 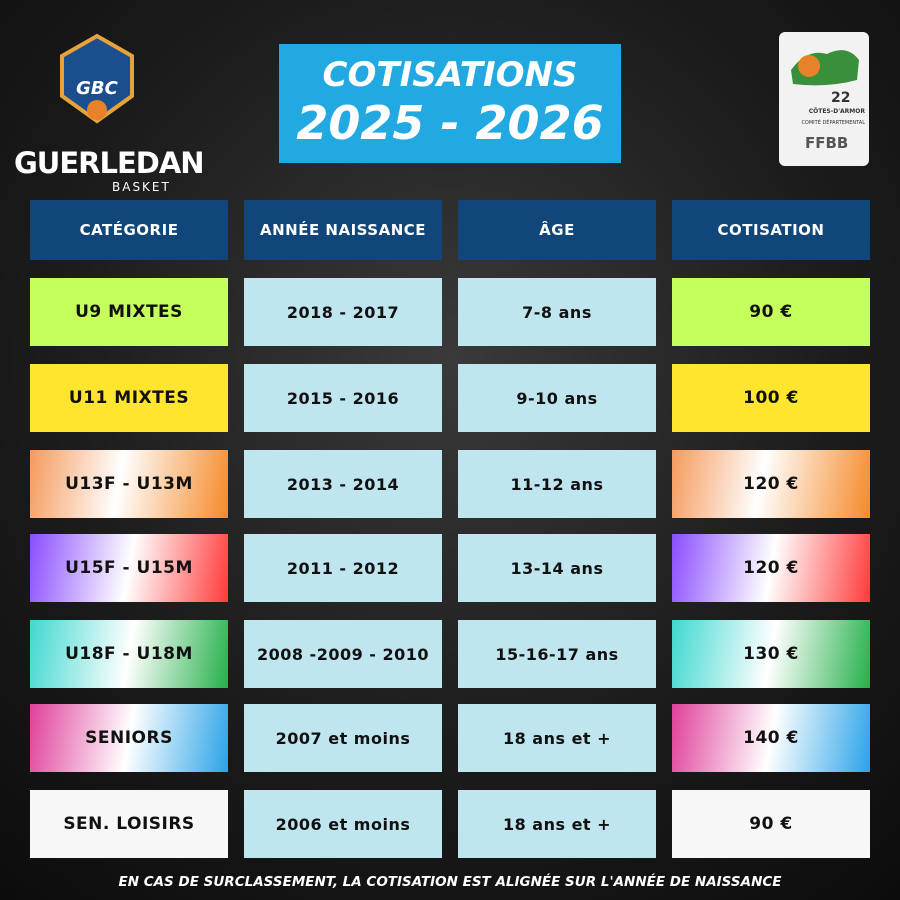 I want to click on table-cell: 15-16-17 ans, so click(x=557, y=654).